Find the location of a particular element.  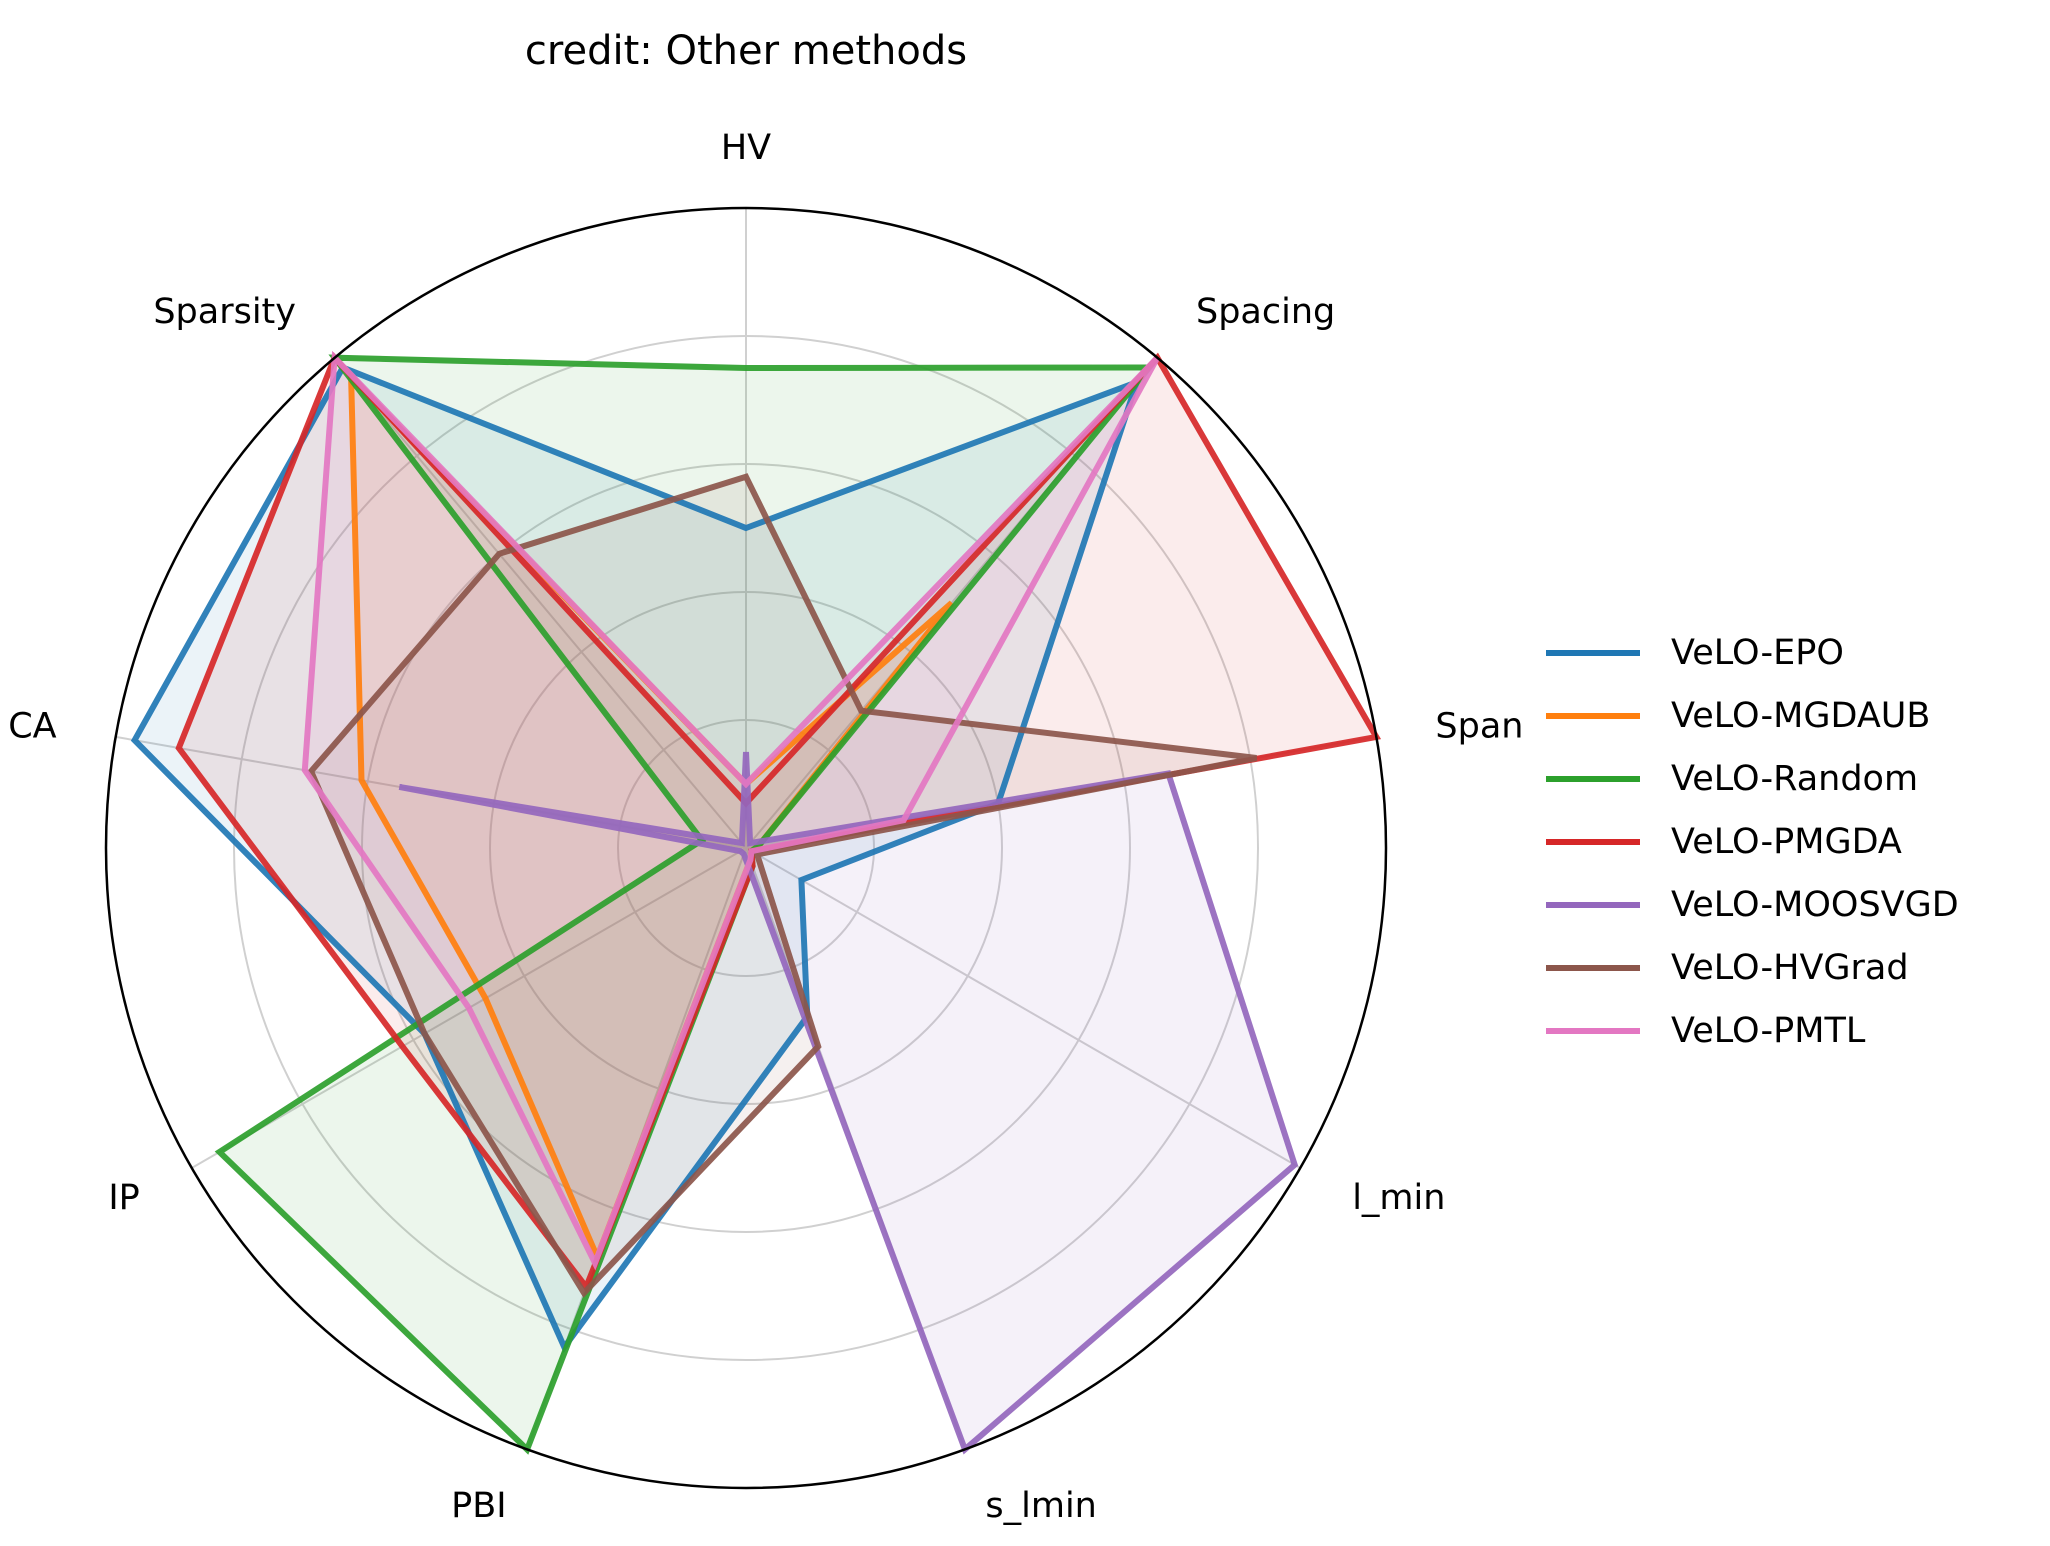

axis-label-ip: IP is located at coordinates (123, 1198).